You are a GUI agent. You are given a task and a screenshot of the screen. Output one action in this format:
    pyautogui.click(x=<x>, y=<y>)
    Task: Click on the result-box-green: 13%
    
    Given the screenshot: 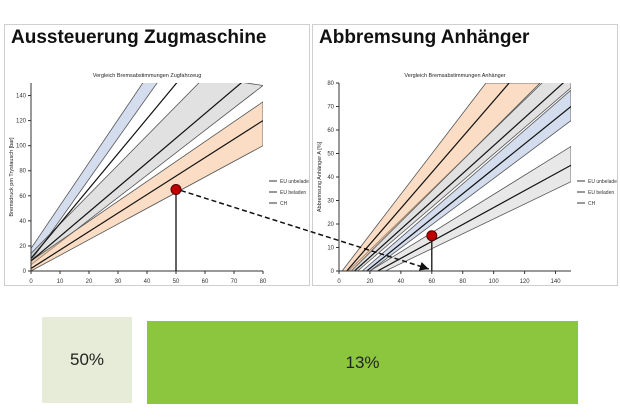 What is the action you would take?
    pyautogui.click(x=362, y=362)
    